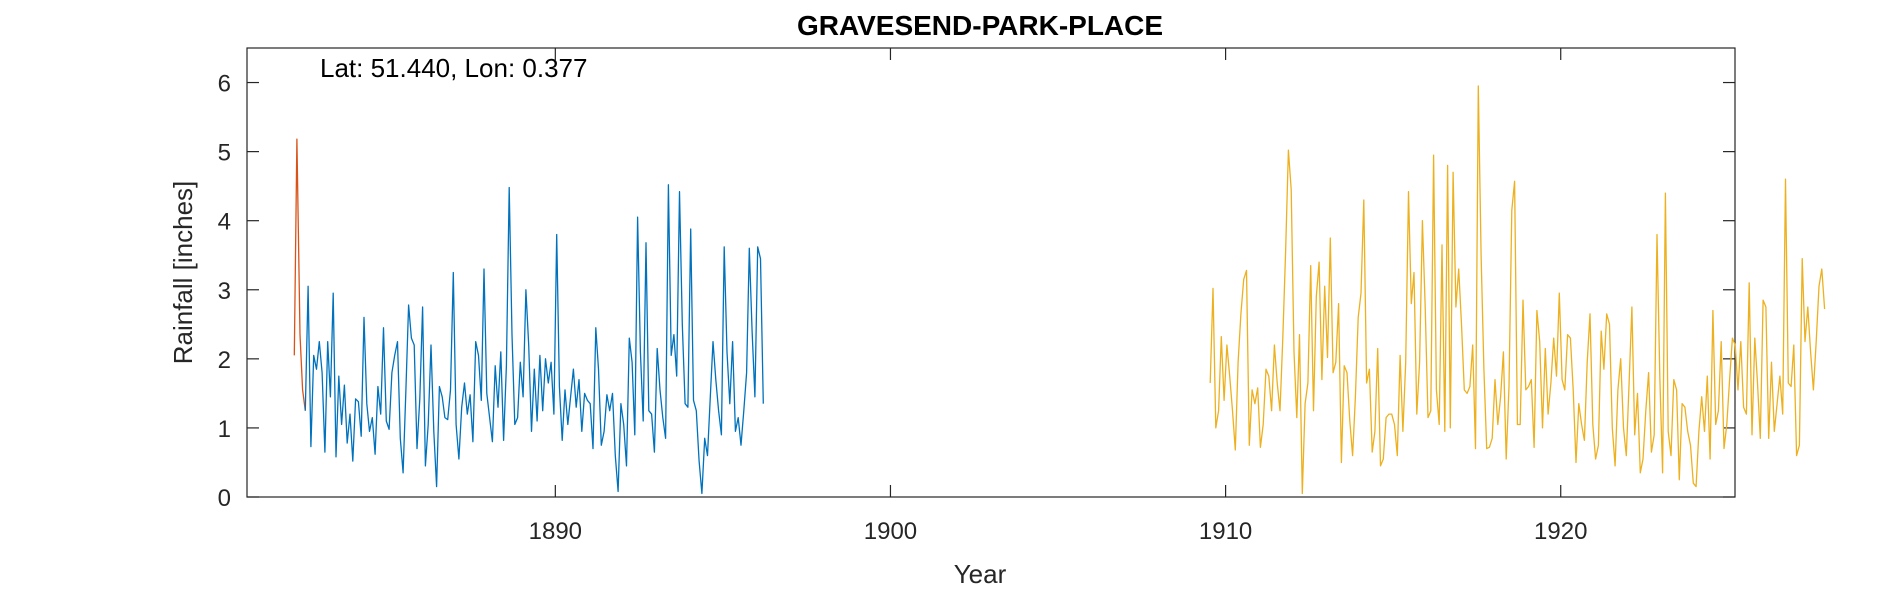 The height and width of the screenshot is (591, 1890). I want to click on x-tick-label: 1910, so click(1225, 531).